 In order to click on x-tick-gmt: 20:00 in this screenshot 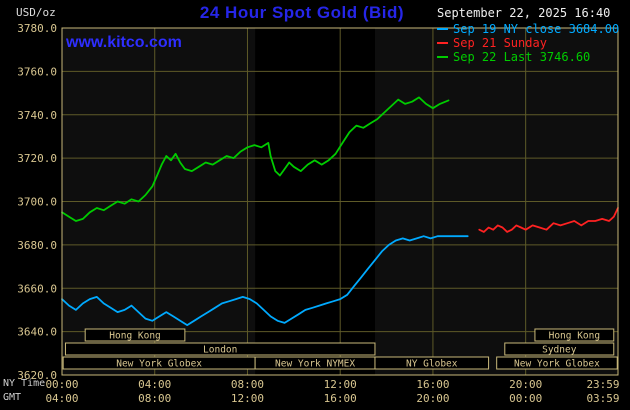, I will do `click(432, 398)`.